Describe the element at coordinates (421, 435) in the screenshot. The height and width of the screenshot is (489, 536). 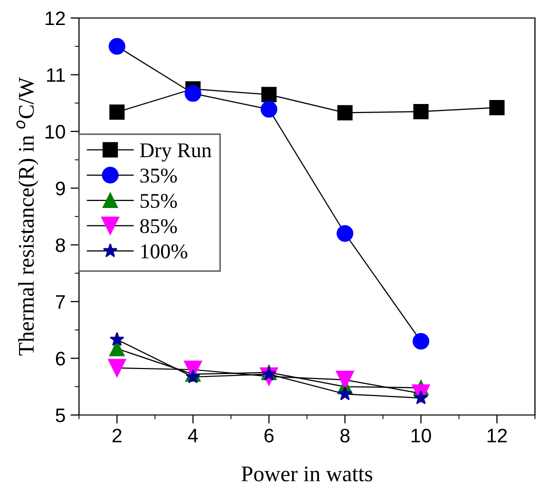
I see `x-tick-label: 10` at that location.